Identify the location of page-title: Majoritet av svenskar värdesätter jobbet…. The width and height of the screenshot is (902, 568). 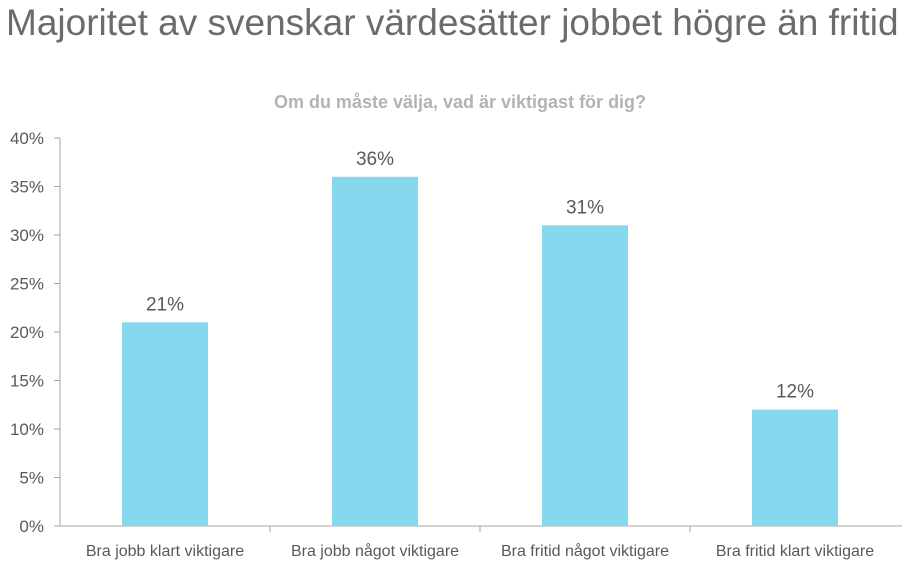
(452, 22).